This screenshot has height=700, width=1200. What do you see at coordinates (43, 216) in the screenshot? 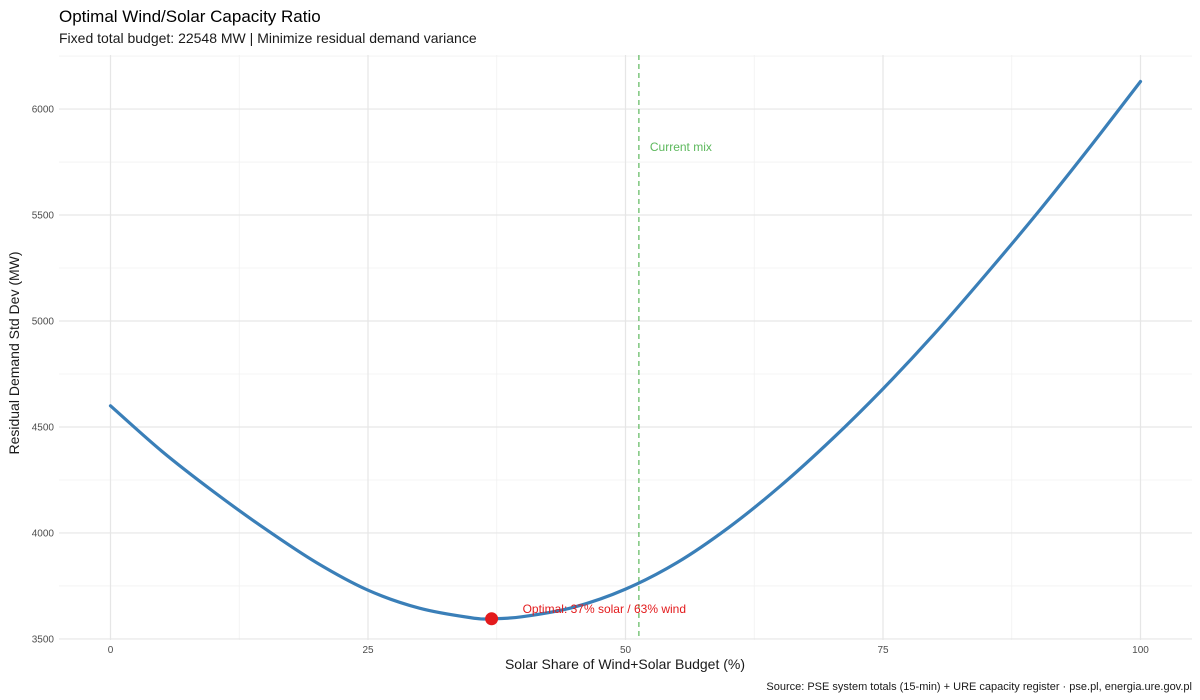
I see `y-tick-label: 5500` at bounding box center [43, 216].